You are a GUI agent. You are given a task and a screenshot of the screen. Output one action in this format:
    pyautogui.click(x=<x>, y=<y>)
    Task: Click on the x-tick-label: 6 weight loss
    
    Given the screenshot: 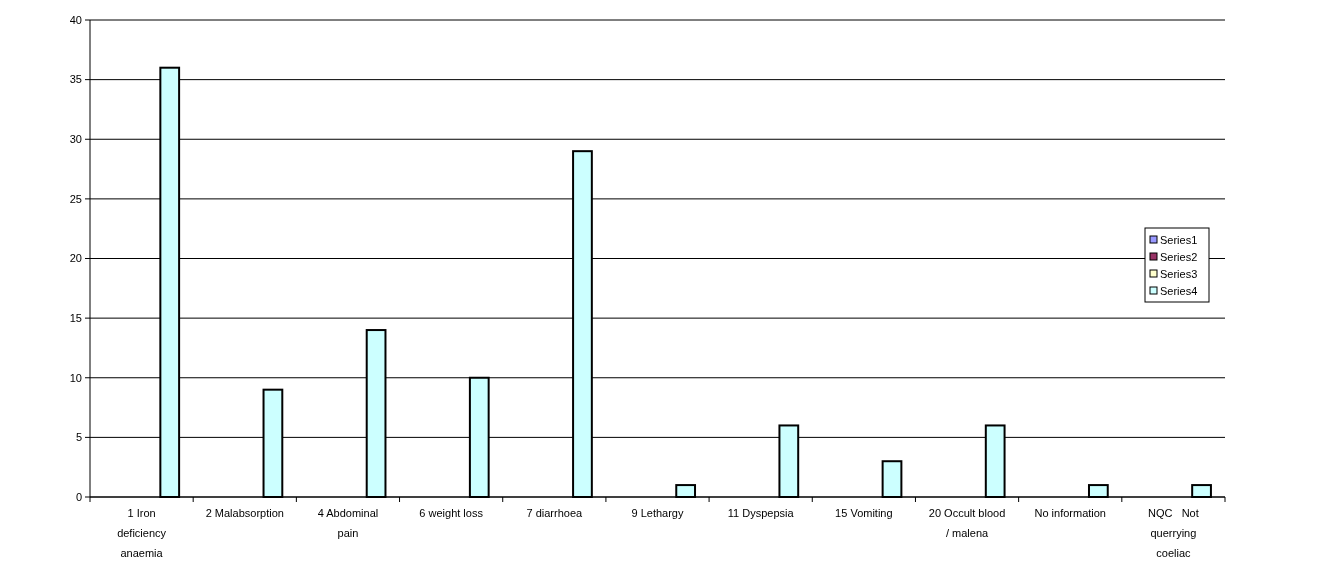 What is the action you would take?
    pyautogui.click(x=451, y=513)
    